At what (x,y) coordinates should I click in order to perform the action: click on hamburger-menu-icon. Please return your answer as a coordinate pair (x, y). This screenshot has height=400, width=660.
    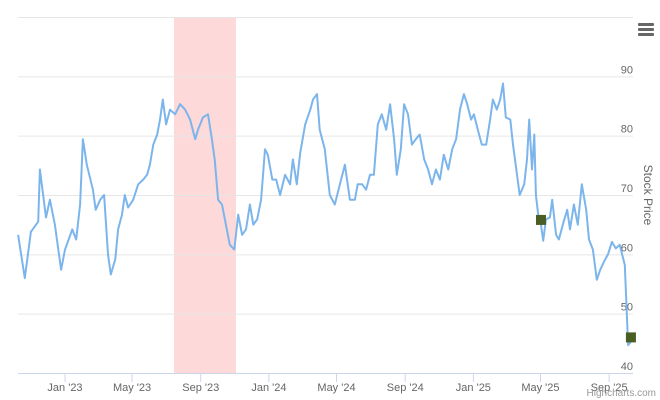
    Looking at the image, I should click on (646, 27).